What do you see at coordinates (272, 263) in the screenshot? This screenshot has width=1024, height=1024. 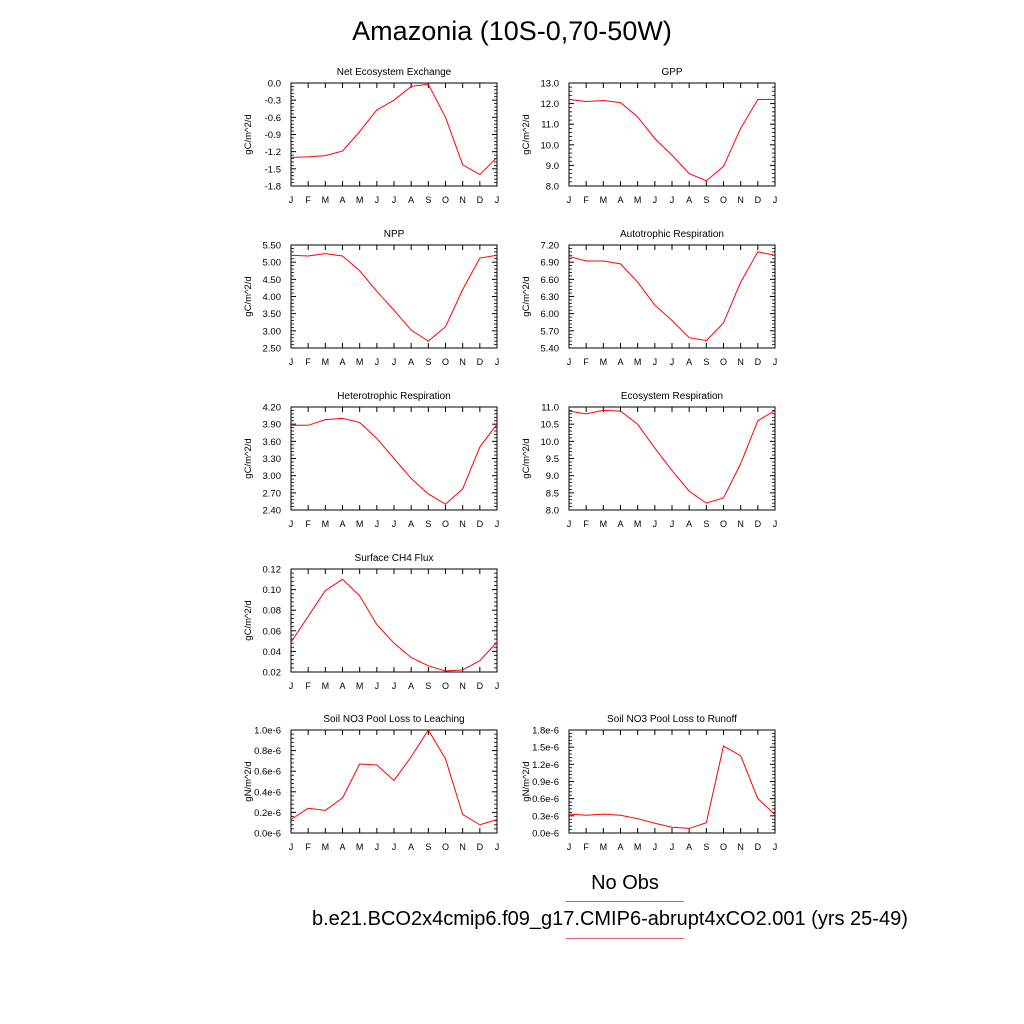 I see `y-tick-label: 5.00` at bounding box center [272, 263].